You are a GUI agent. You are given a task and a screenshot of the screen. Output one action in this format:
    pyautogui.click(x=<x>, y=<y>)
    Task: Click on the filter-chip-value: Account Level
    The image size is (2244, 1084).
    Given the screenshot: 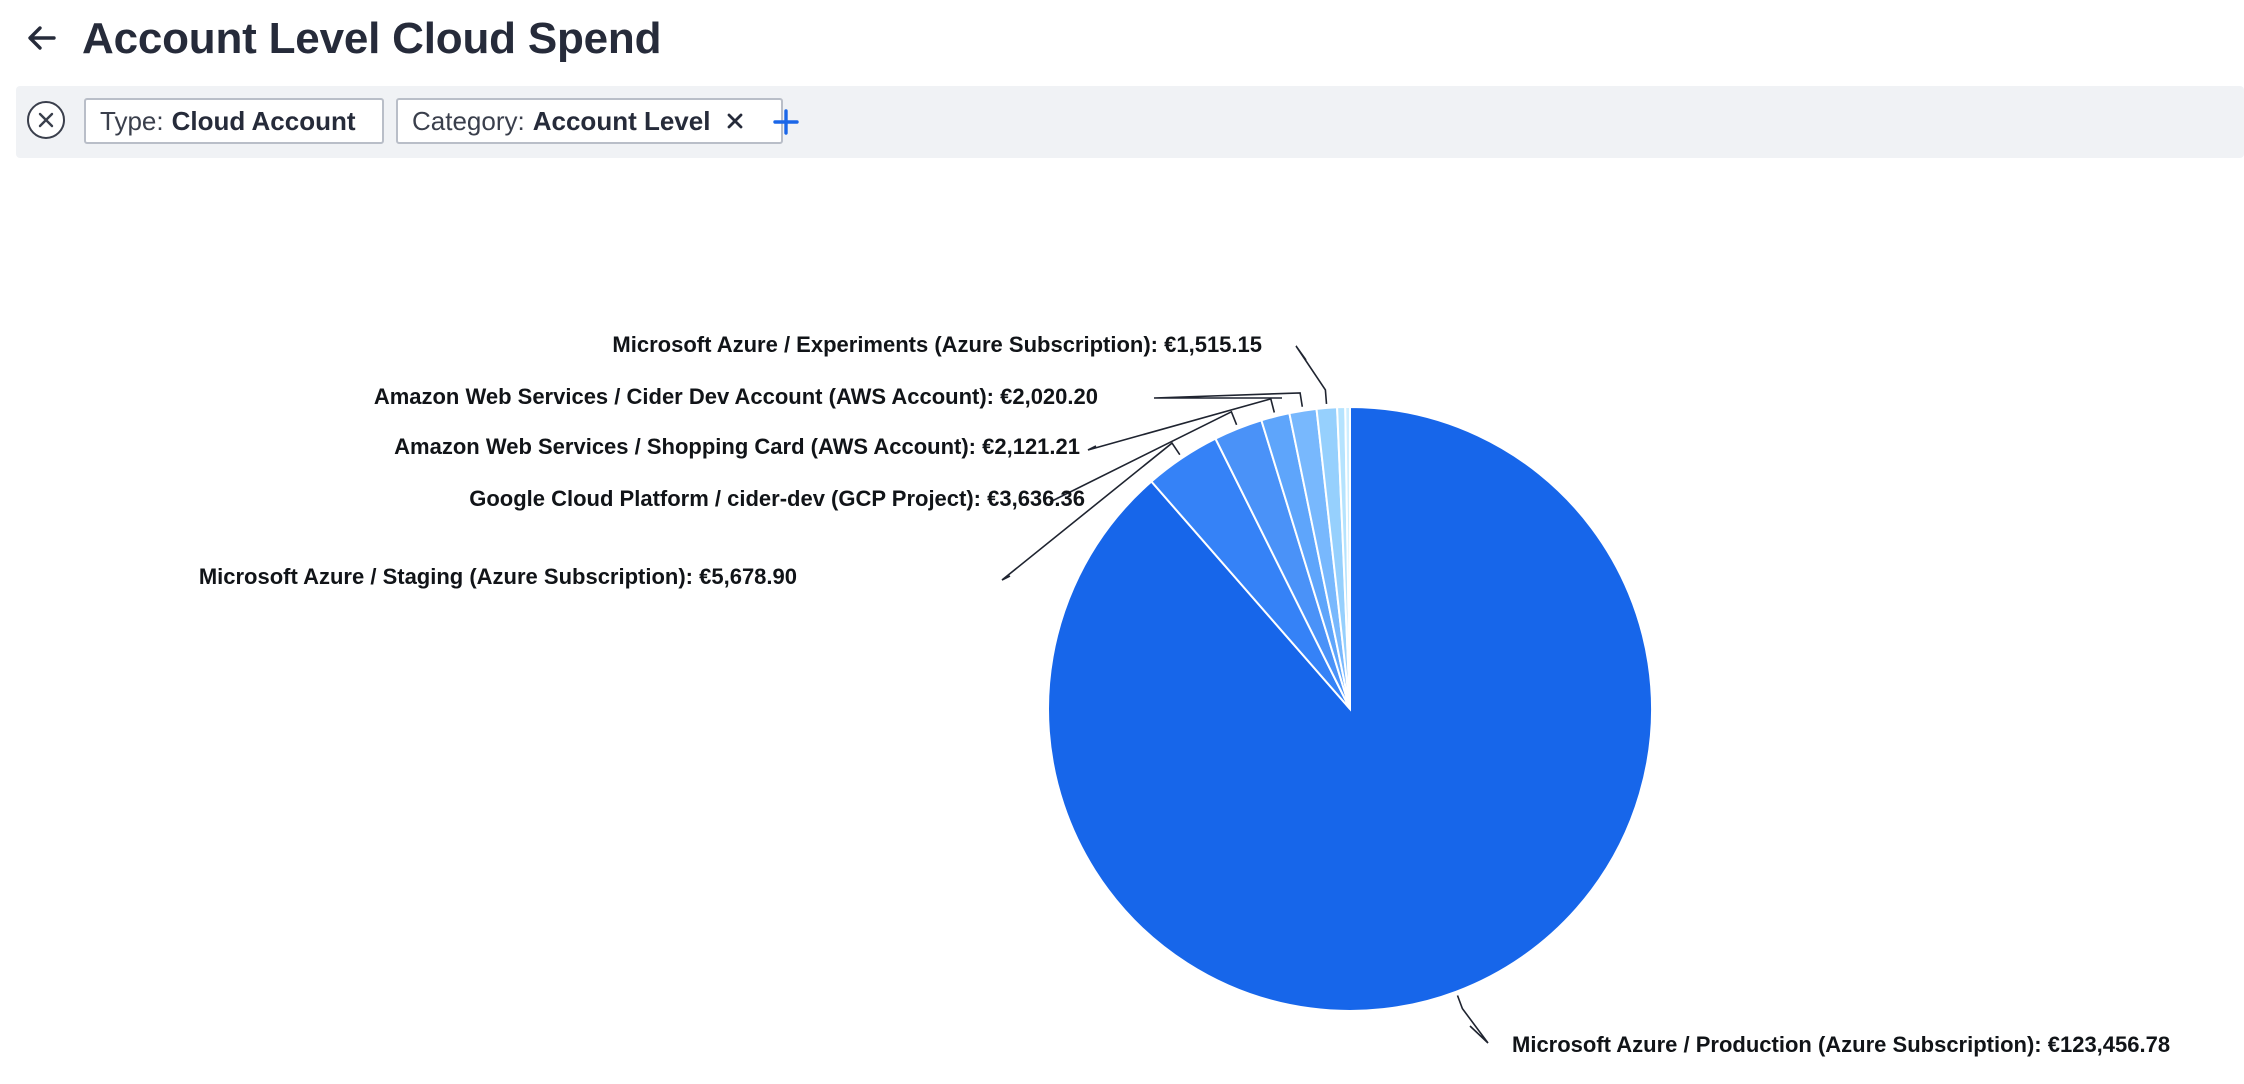 What is the action you would take?
    pyautogui.click(x=621, y=120)
    